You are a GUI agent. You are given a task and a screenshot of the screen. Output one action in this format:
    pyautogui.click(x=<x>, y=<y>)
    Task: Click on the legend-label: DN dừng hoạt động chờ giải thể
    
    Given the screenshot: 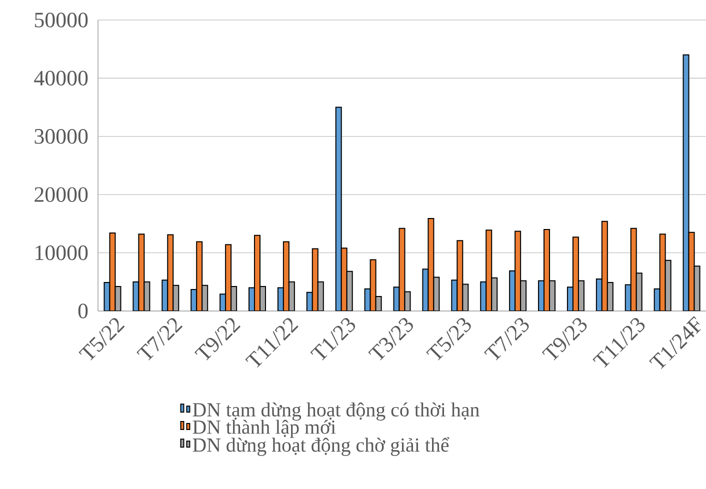 What is the action you would take?
    pyautogui.click(x=321, y=446)
    